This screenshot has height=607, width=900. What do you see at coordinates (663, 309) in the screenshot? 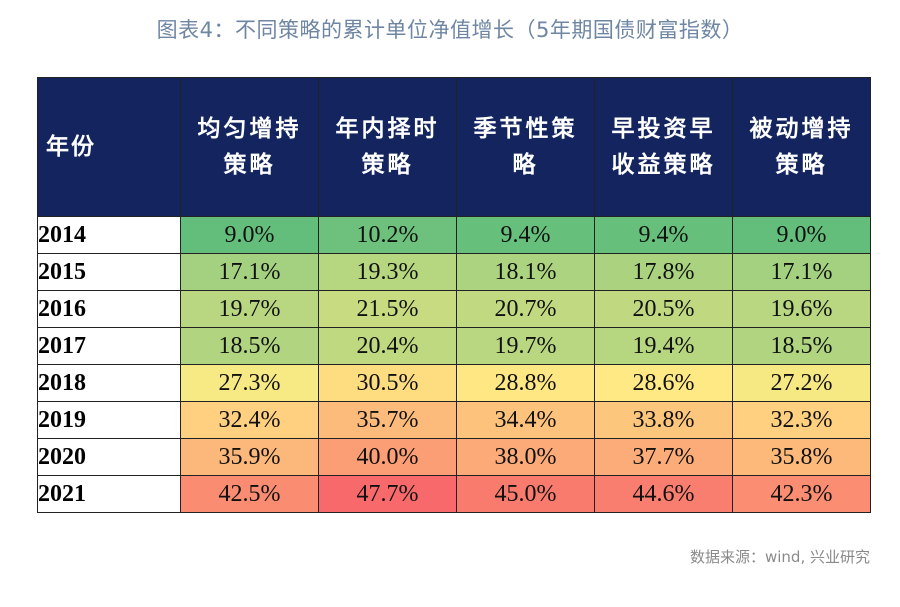
I see `value-cell: 20.5%` at bounding box center [663, 309].